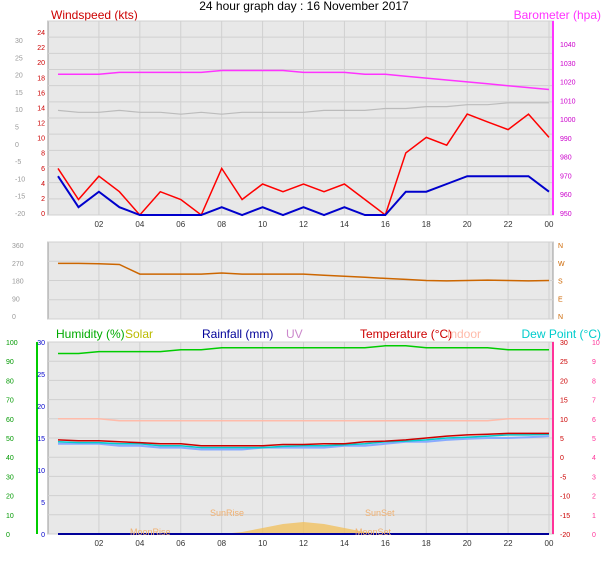 The height and width of the screenshot is (561, 608). I want to click on humidity-tick: 0, so click(8, 535).